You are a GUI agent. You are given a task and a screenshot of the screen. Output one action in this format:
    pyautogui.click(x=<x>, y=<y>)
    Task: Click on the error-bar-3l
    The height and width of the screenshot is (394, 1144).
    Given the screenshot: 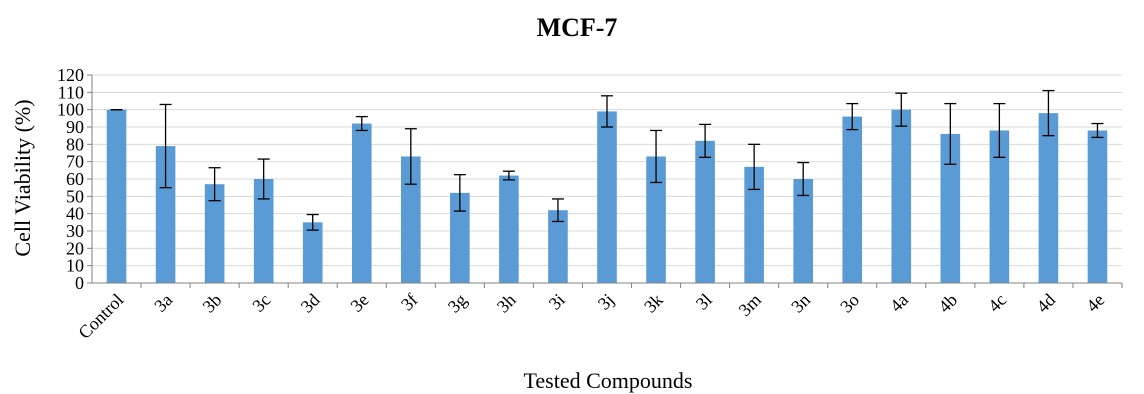 What is the action you would take?
    pyautogui.click(x=705, y=140)
    